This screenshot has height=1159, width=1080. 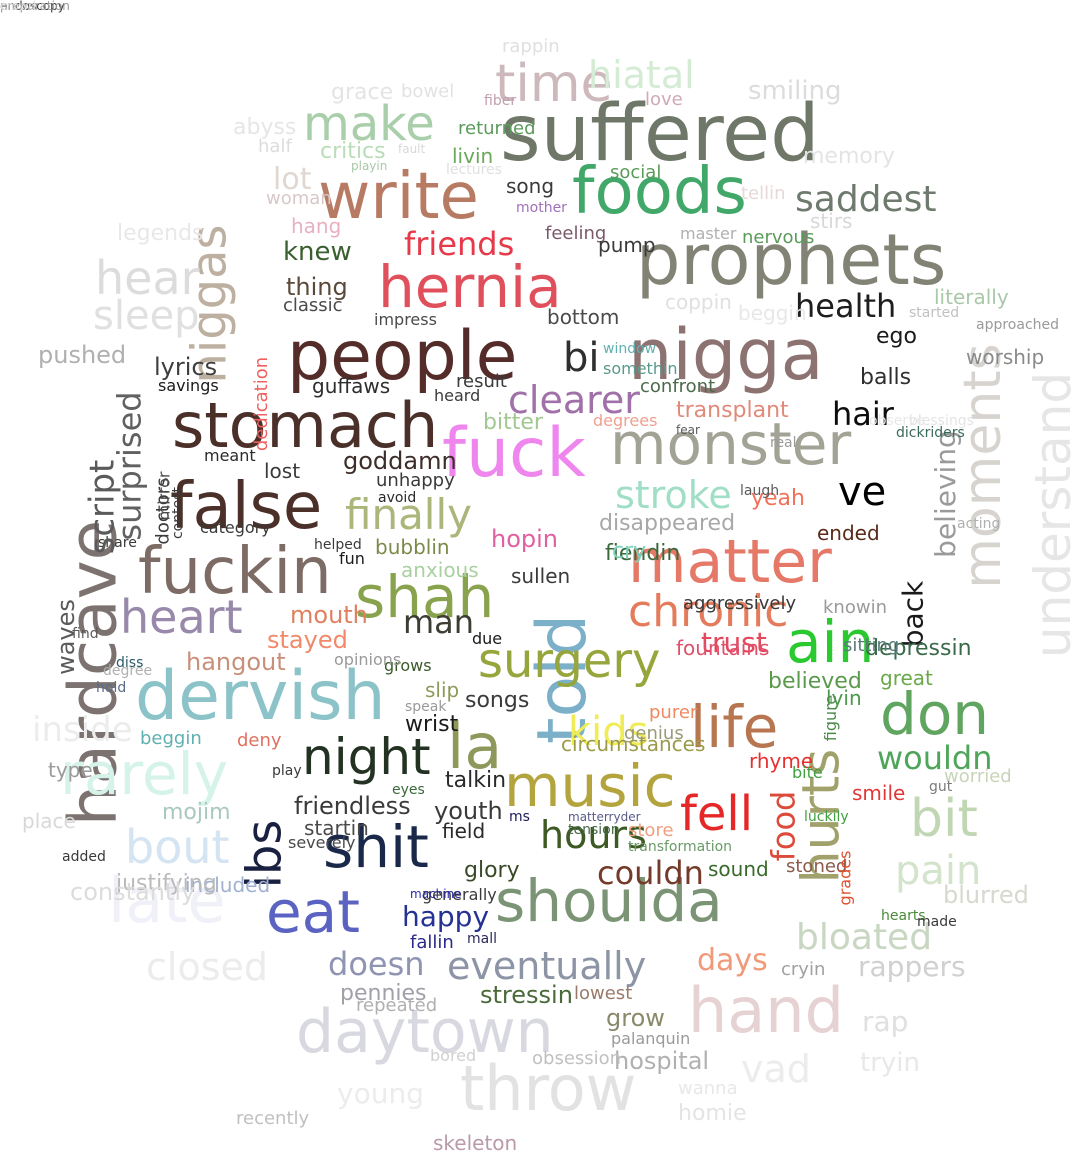 What do you see at coordinates (651, 830) in the screenshot?
I see `word-store: store` at bounding box center [651, 830].